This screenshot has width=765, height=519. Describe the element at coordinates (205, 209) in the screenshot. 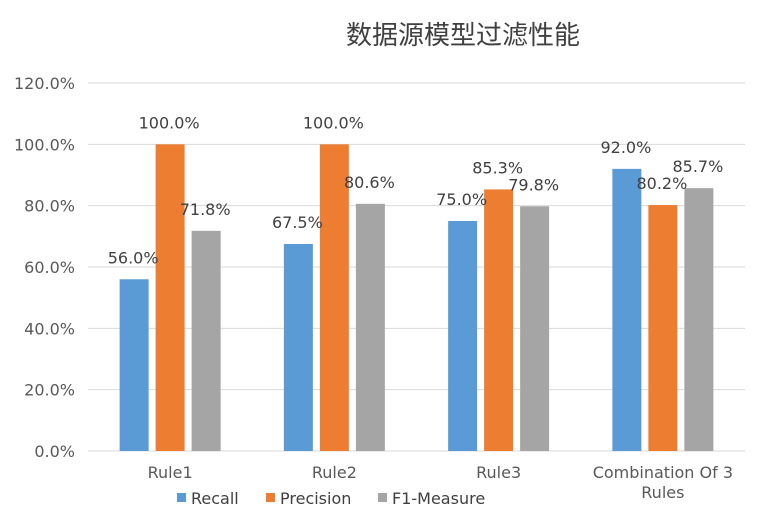

I see `data-label: 71.8%` at that location.